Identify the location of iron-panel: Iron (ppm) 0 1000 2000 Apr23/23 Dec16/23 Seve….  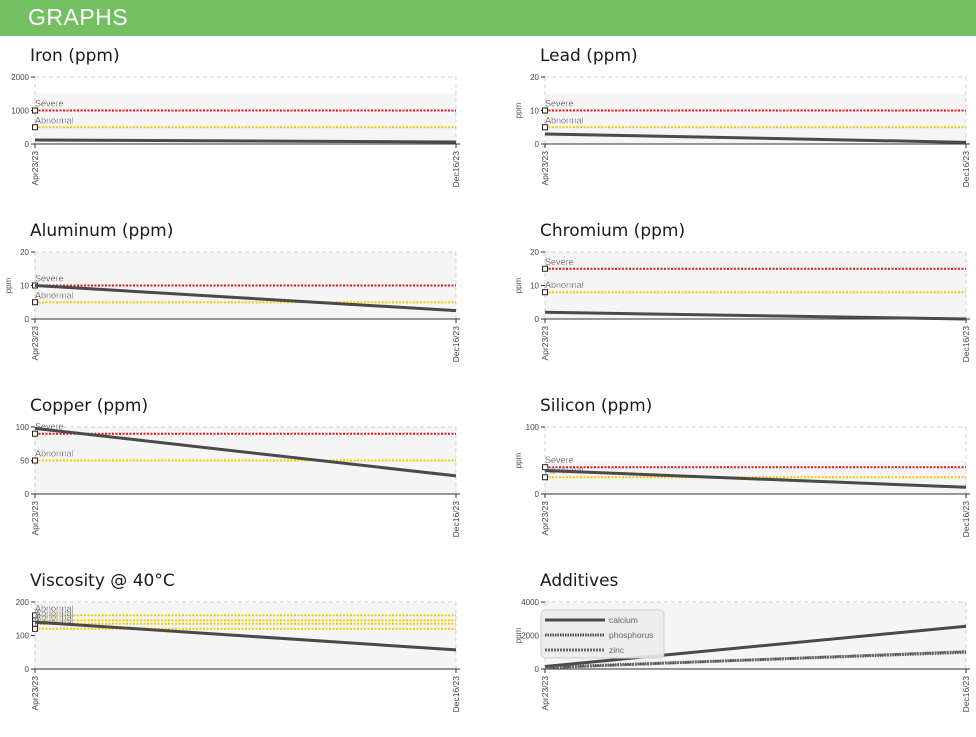
(240, 126).